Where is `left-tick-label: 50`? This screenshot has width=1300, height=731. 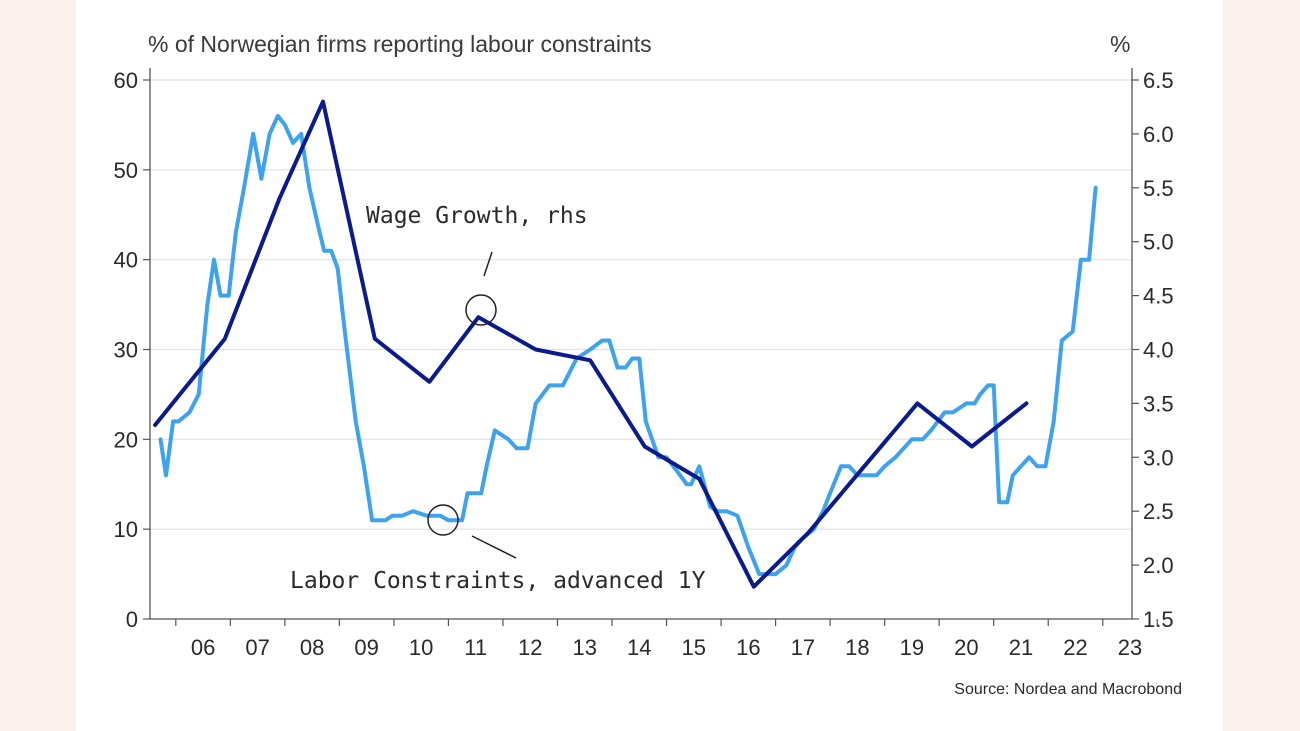 left-tick-label: 50 is located at coordinates (126, 170).